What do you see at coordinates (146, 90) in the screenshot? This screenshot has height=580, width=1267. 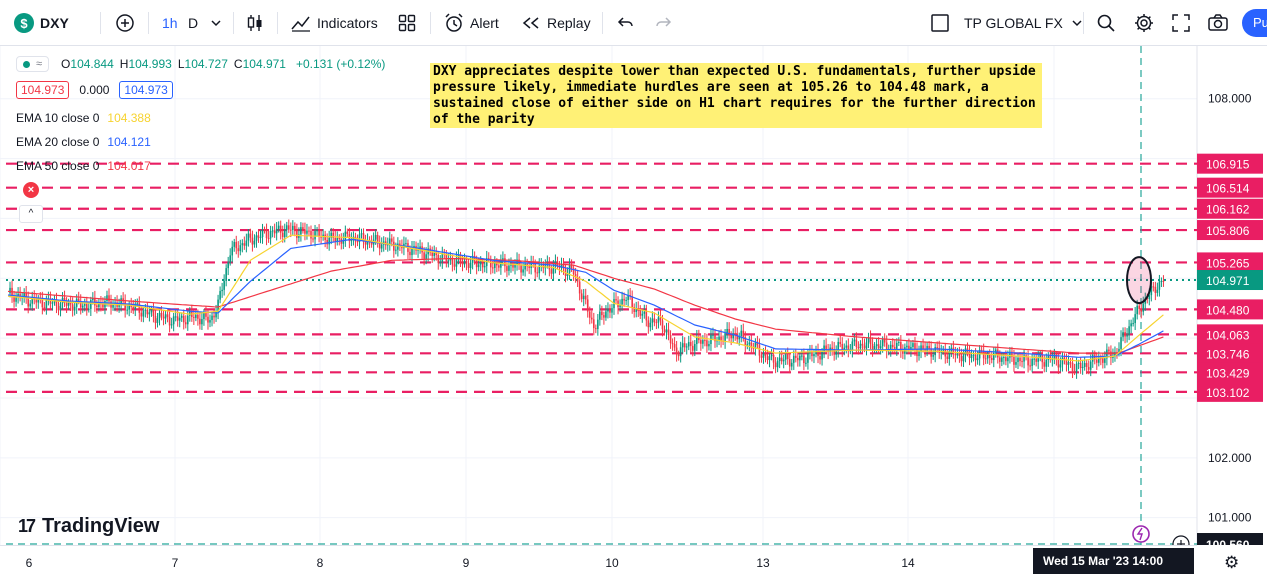 I see `buy-price-box: 104.973` at bounding box center [146, 90].